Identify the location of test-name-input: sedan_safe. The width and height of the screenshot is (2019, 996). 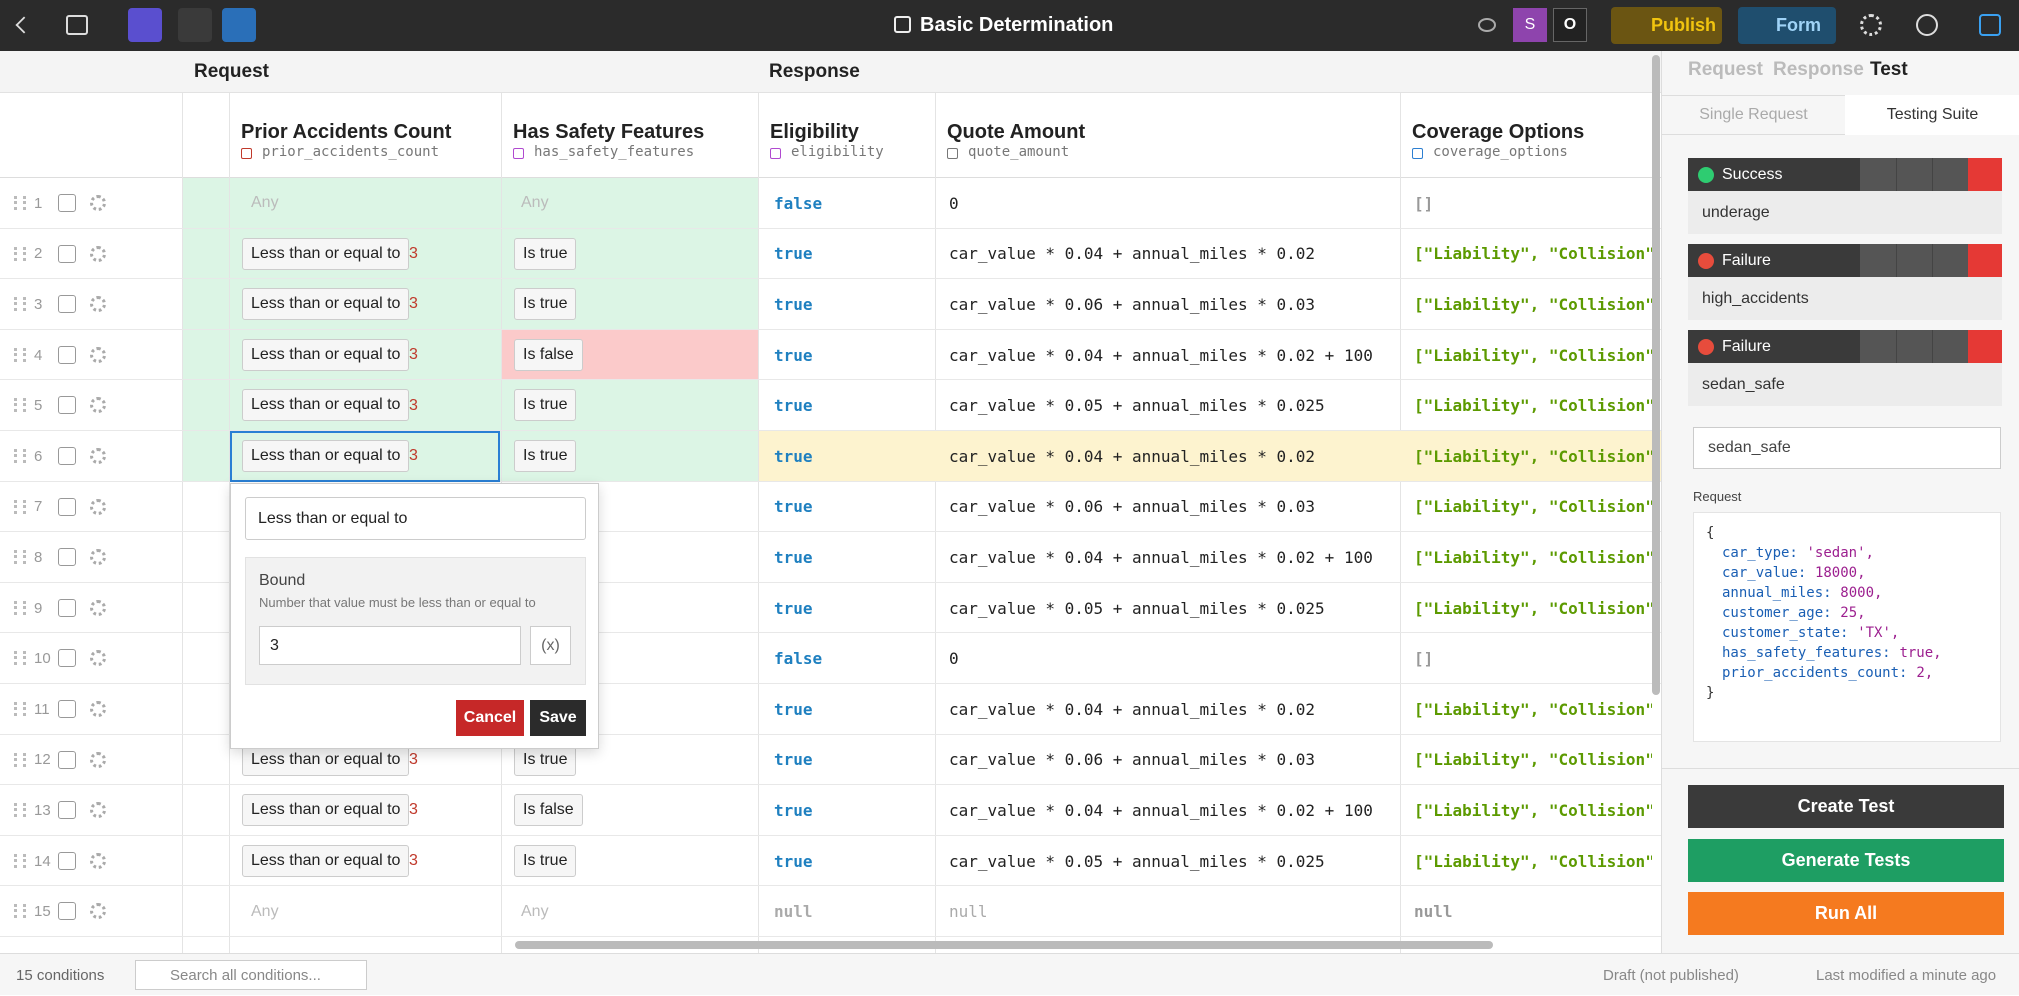
(1847, 448).